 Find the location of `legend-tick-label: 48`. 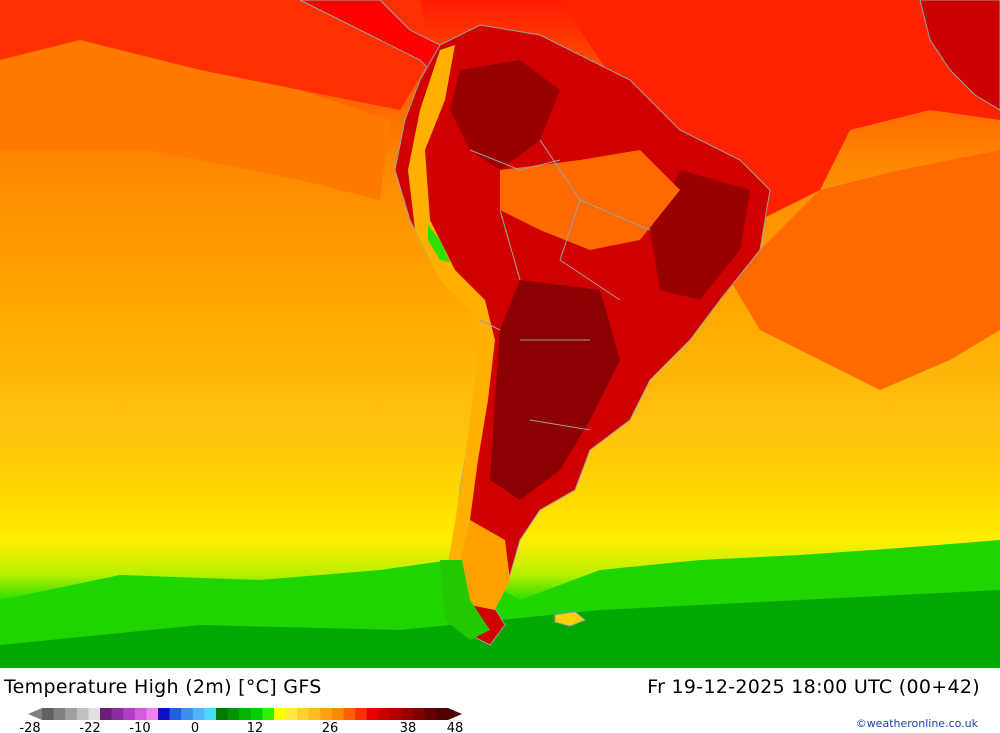

legend-tick-label: 48 is located at coordinates (455, 727).